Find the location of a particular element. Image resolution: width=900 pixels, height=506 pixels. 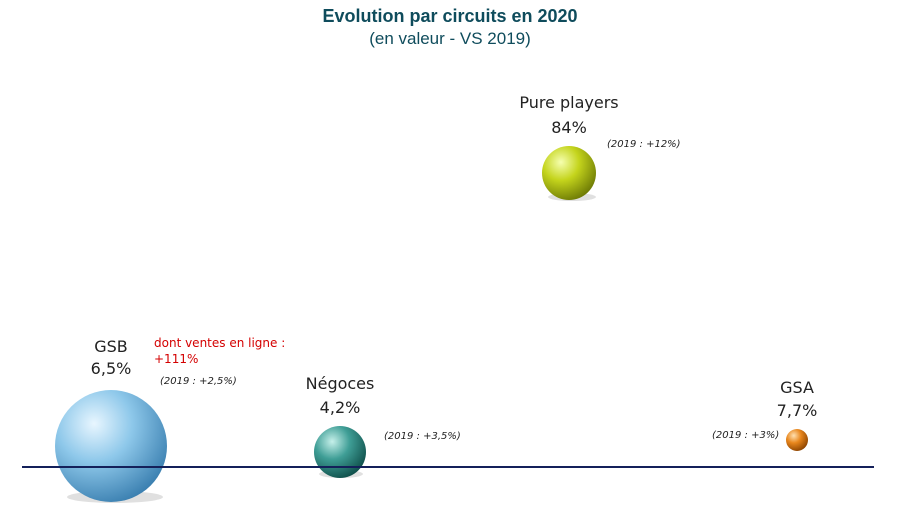

chart-title: Evolution par circuits en 2020 is located at coordinates (450, 16).